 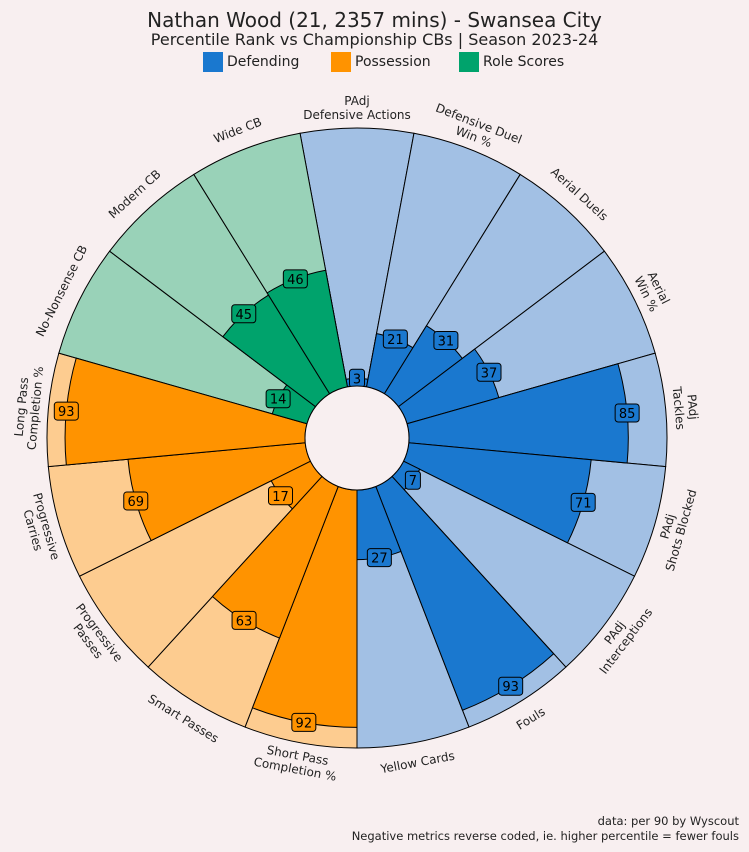 I want to click on value-label-padj-tackles: 85, so click(x=627, y=413).